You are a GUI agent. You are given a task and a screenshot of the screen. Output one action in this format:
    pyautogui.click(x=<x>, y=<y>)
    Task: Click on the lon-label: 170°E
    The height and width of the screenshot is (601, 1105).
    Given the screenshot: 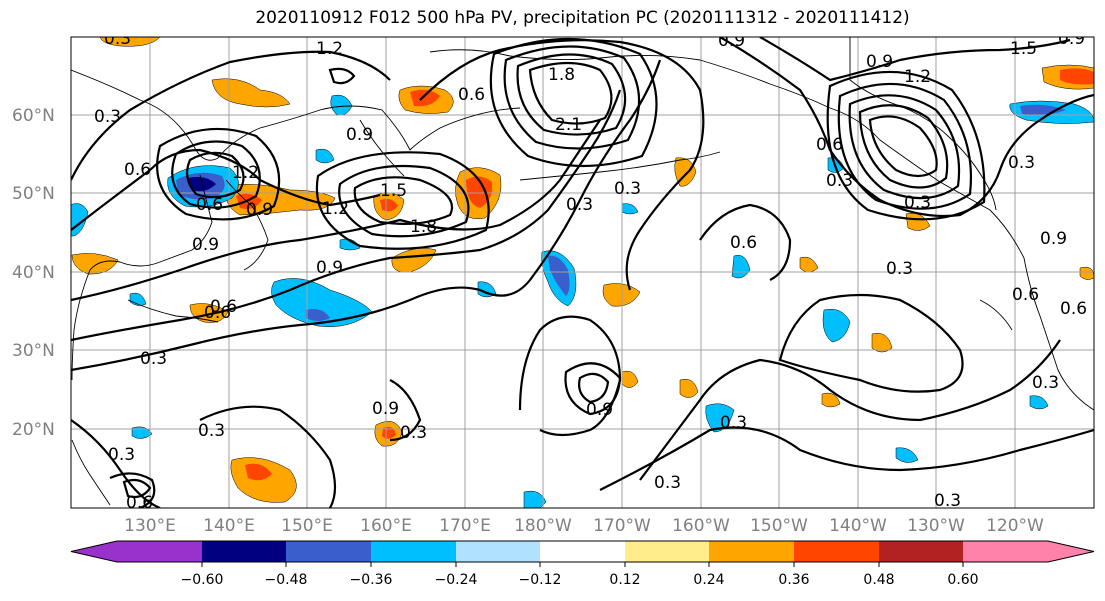 What is the action you would take?
    pyautogui.click(x=465, y=526)
    